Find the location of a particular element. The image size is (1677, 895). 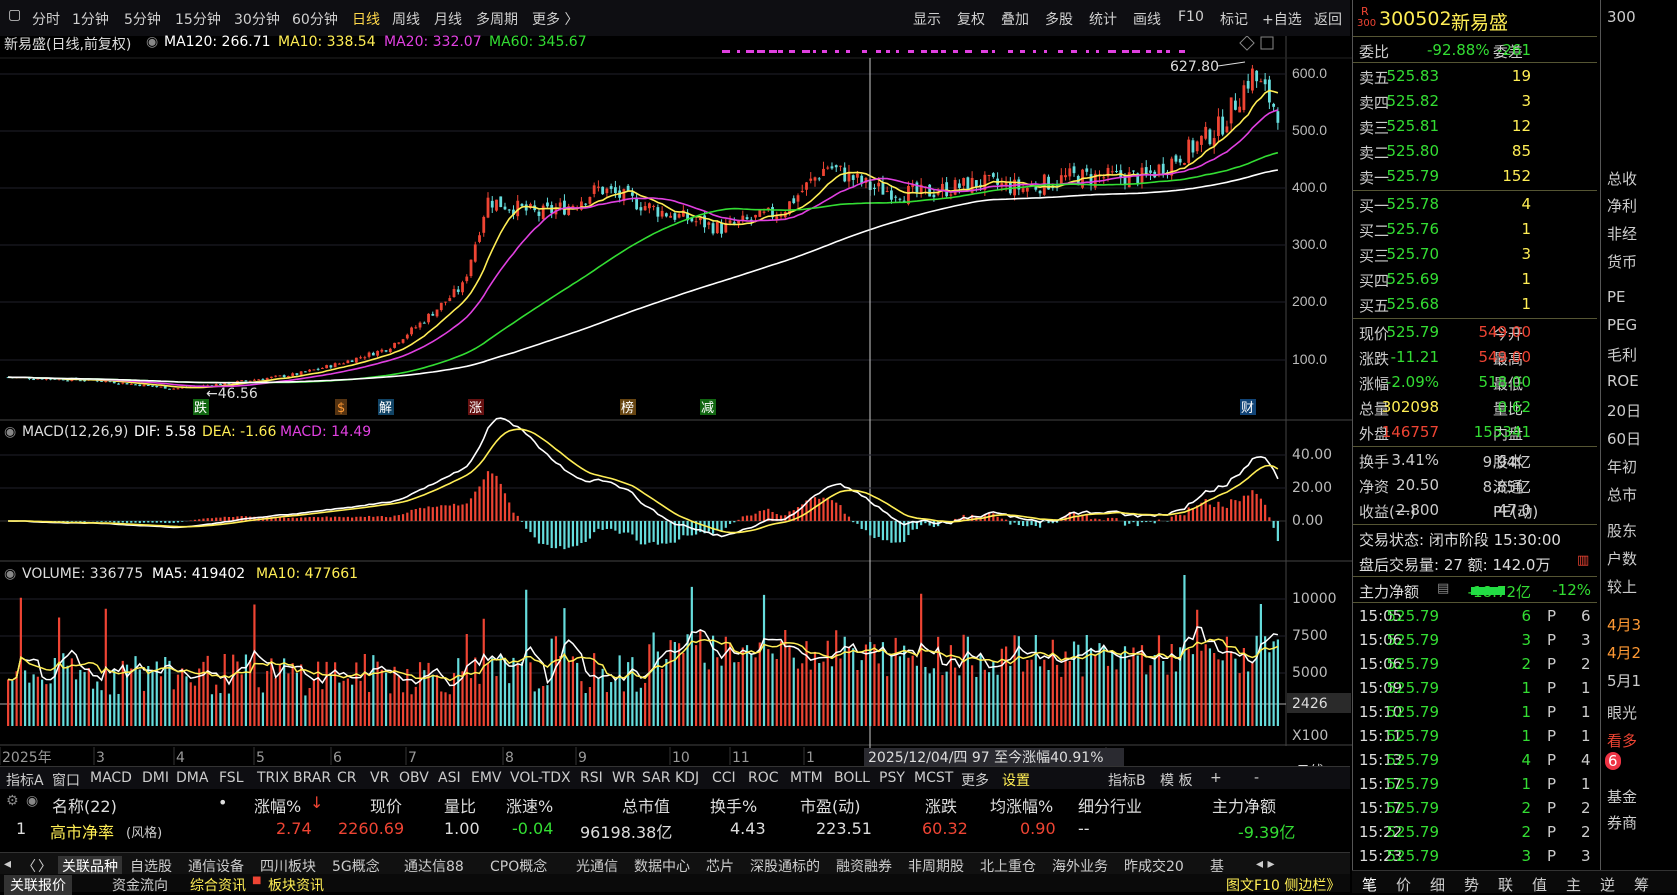

period-tab: 30分钟 is located at coordinates (257, 20).